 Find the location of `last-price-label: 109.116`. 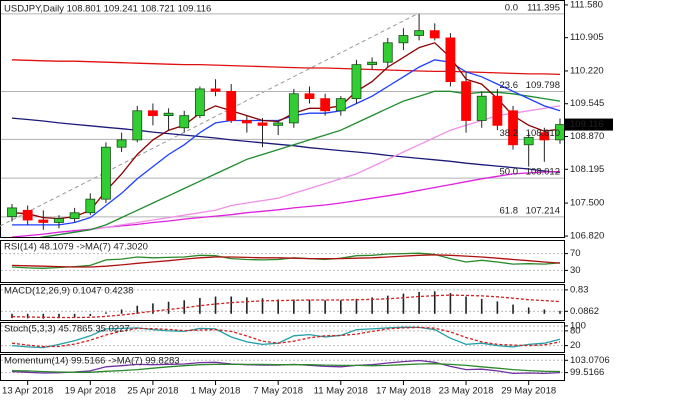

last-price-label: 109.116 is located at coordinates (587, 124).